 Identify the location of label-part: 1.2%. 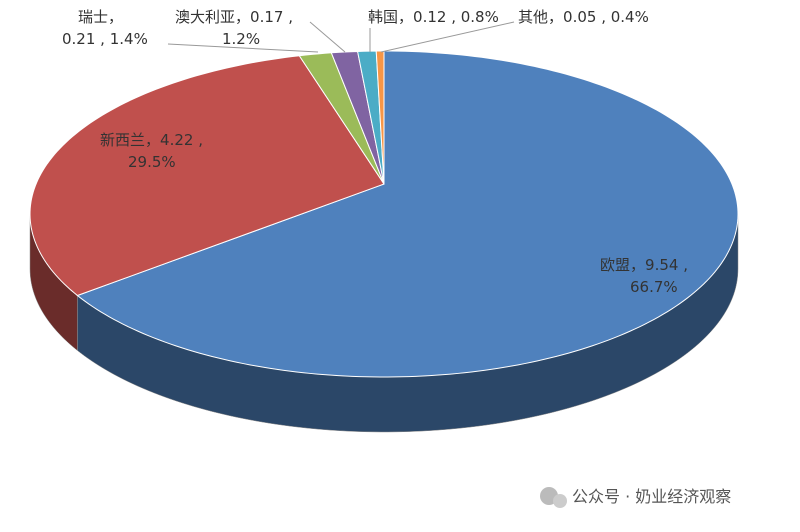
(241, 39).